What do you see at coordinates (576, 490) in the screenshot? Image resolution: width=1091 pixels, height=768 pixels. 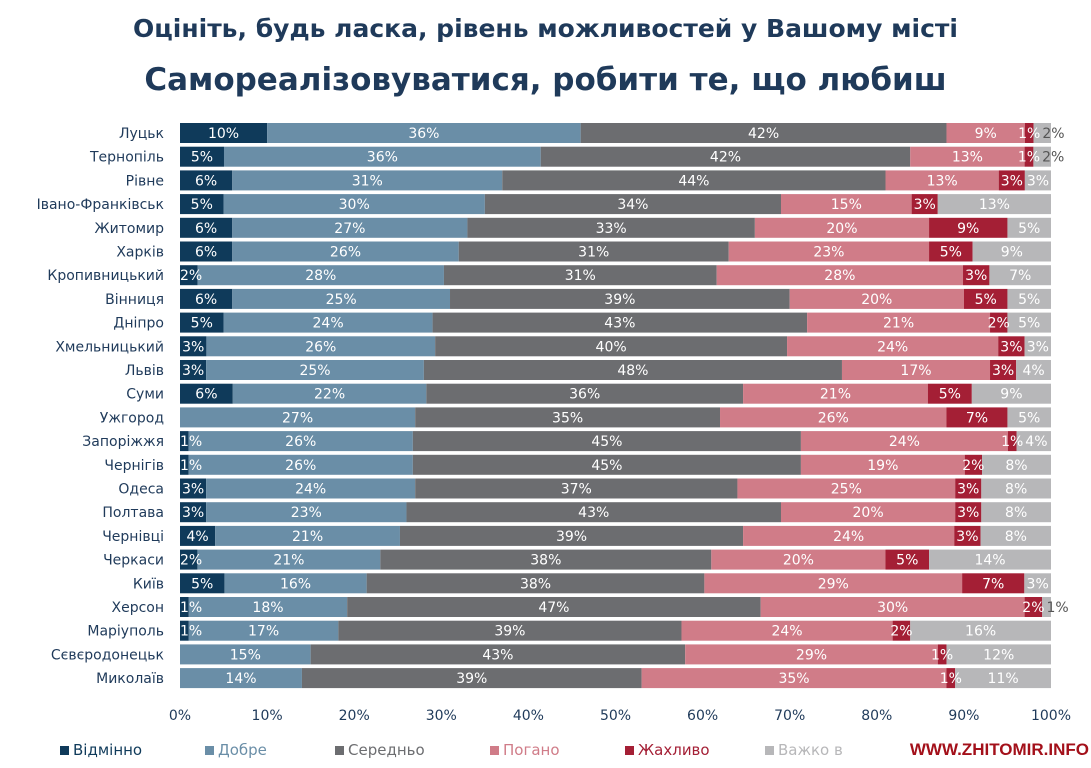 I see `data-label: 37%` at bounding box center [576, 490].